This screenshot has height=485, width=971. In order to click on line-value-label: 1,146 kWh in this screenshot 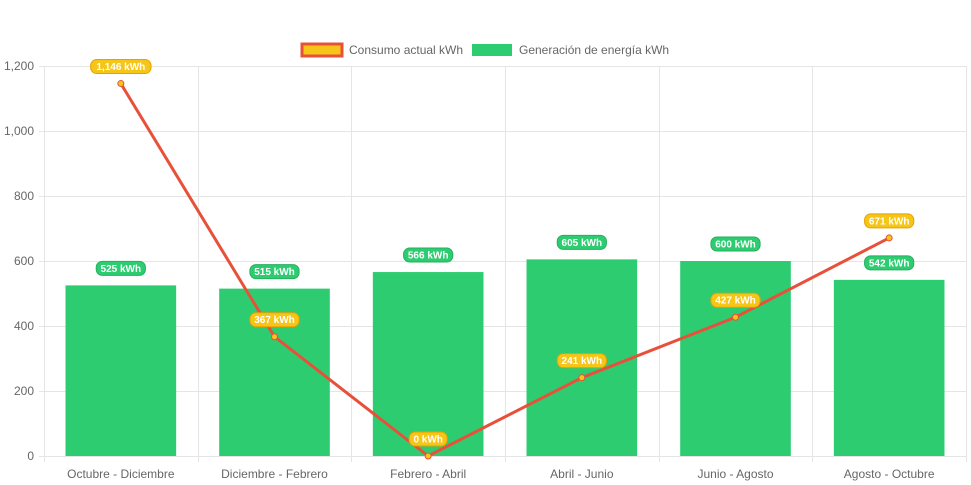, I will do `click(121, 67)`.